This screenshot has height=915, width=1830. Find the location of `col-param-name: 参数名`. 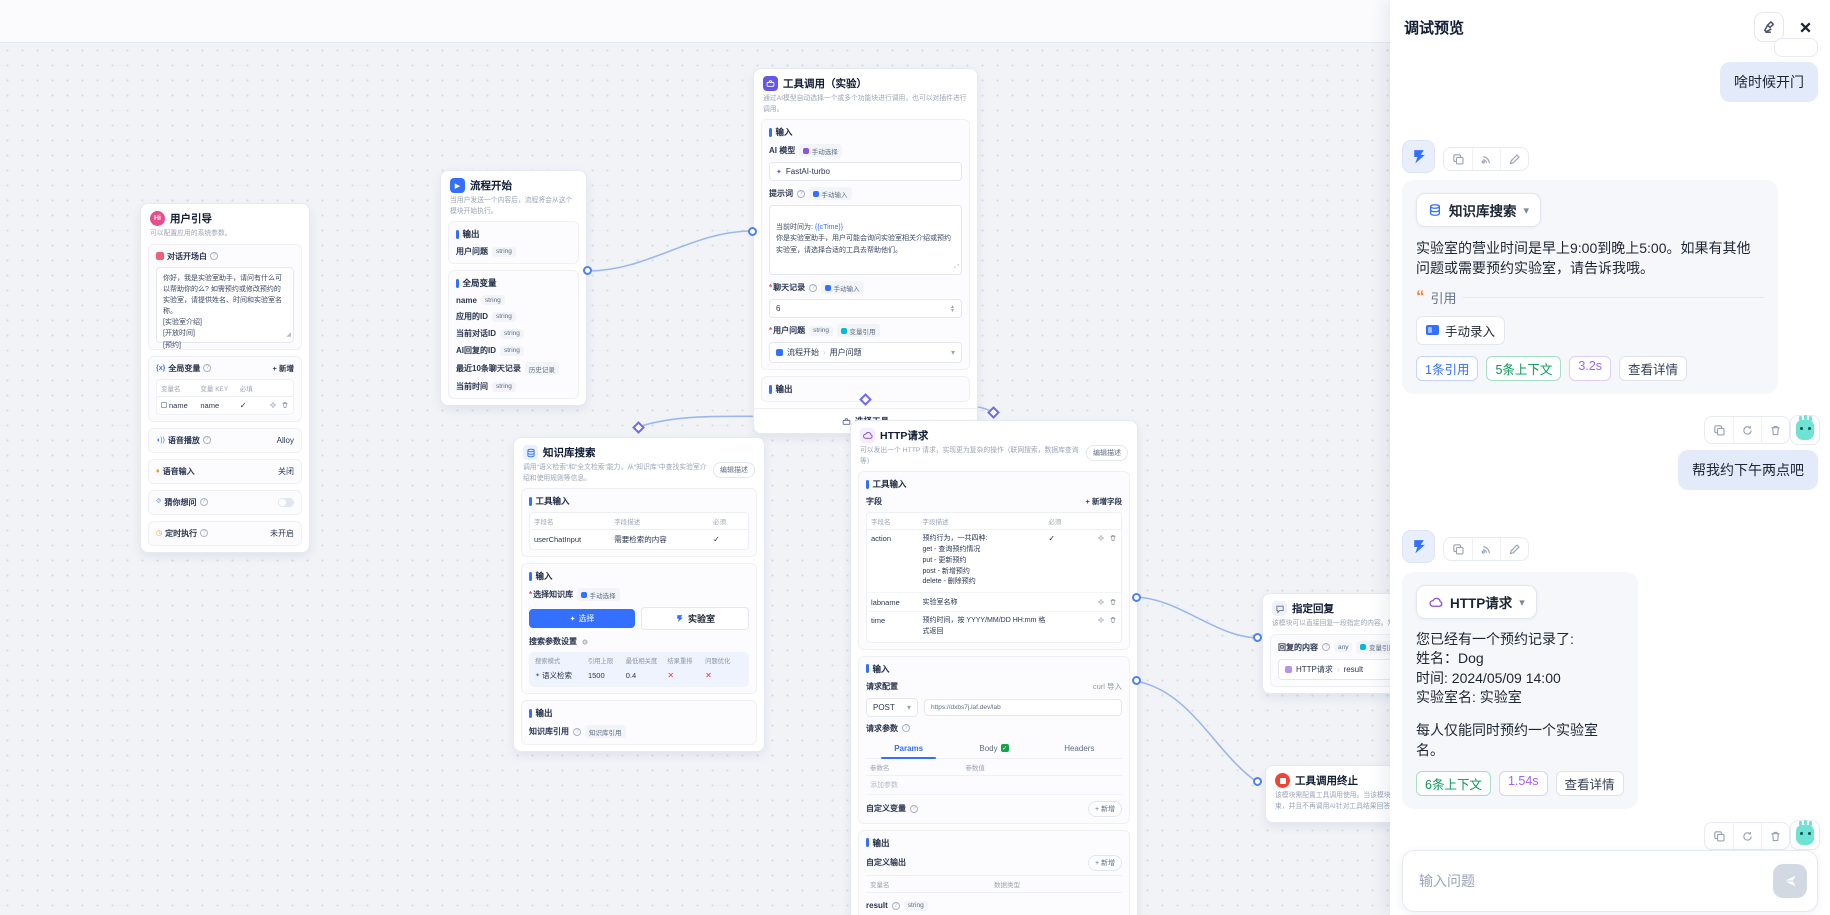

col-param-name: 参数名 is located at coordinates (880, 768).